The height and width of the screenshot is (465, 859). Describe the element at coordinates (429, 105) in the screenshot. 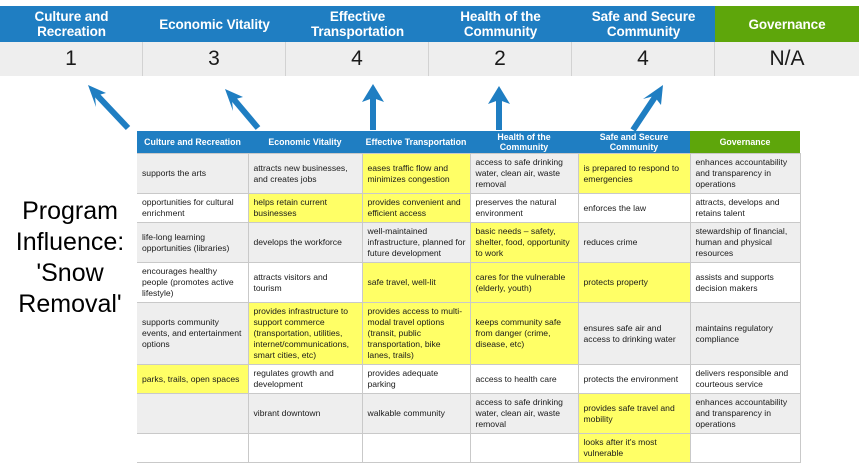

I see `influence-arrows` at that location.